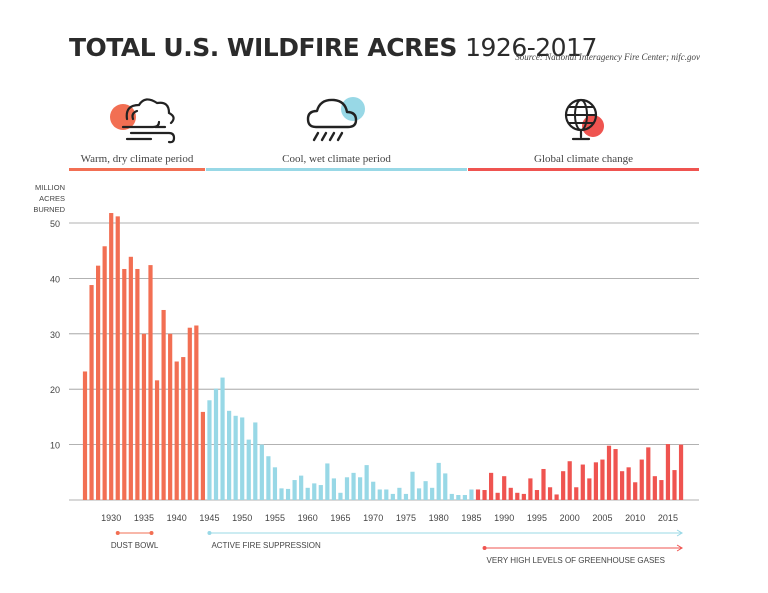 This screenshot has width=768, height=593. What do you see at coordinates (635, 518) in the screenshot?
I see `x-tick-label: 2010` at bounding box center [635, 518].